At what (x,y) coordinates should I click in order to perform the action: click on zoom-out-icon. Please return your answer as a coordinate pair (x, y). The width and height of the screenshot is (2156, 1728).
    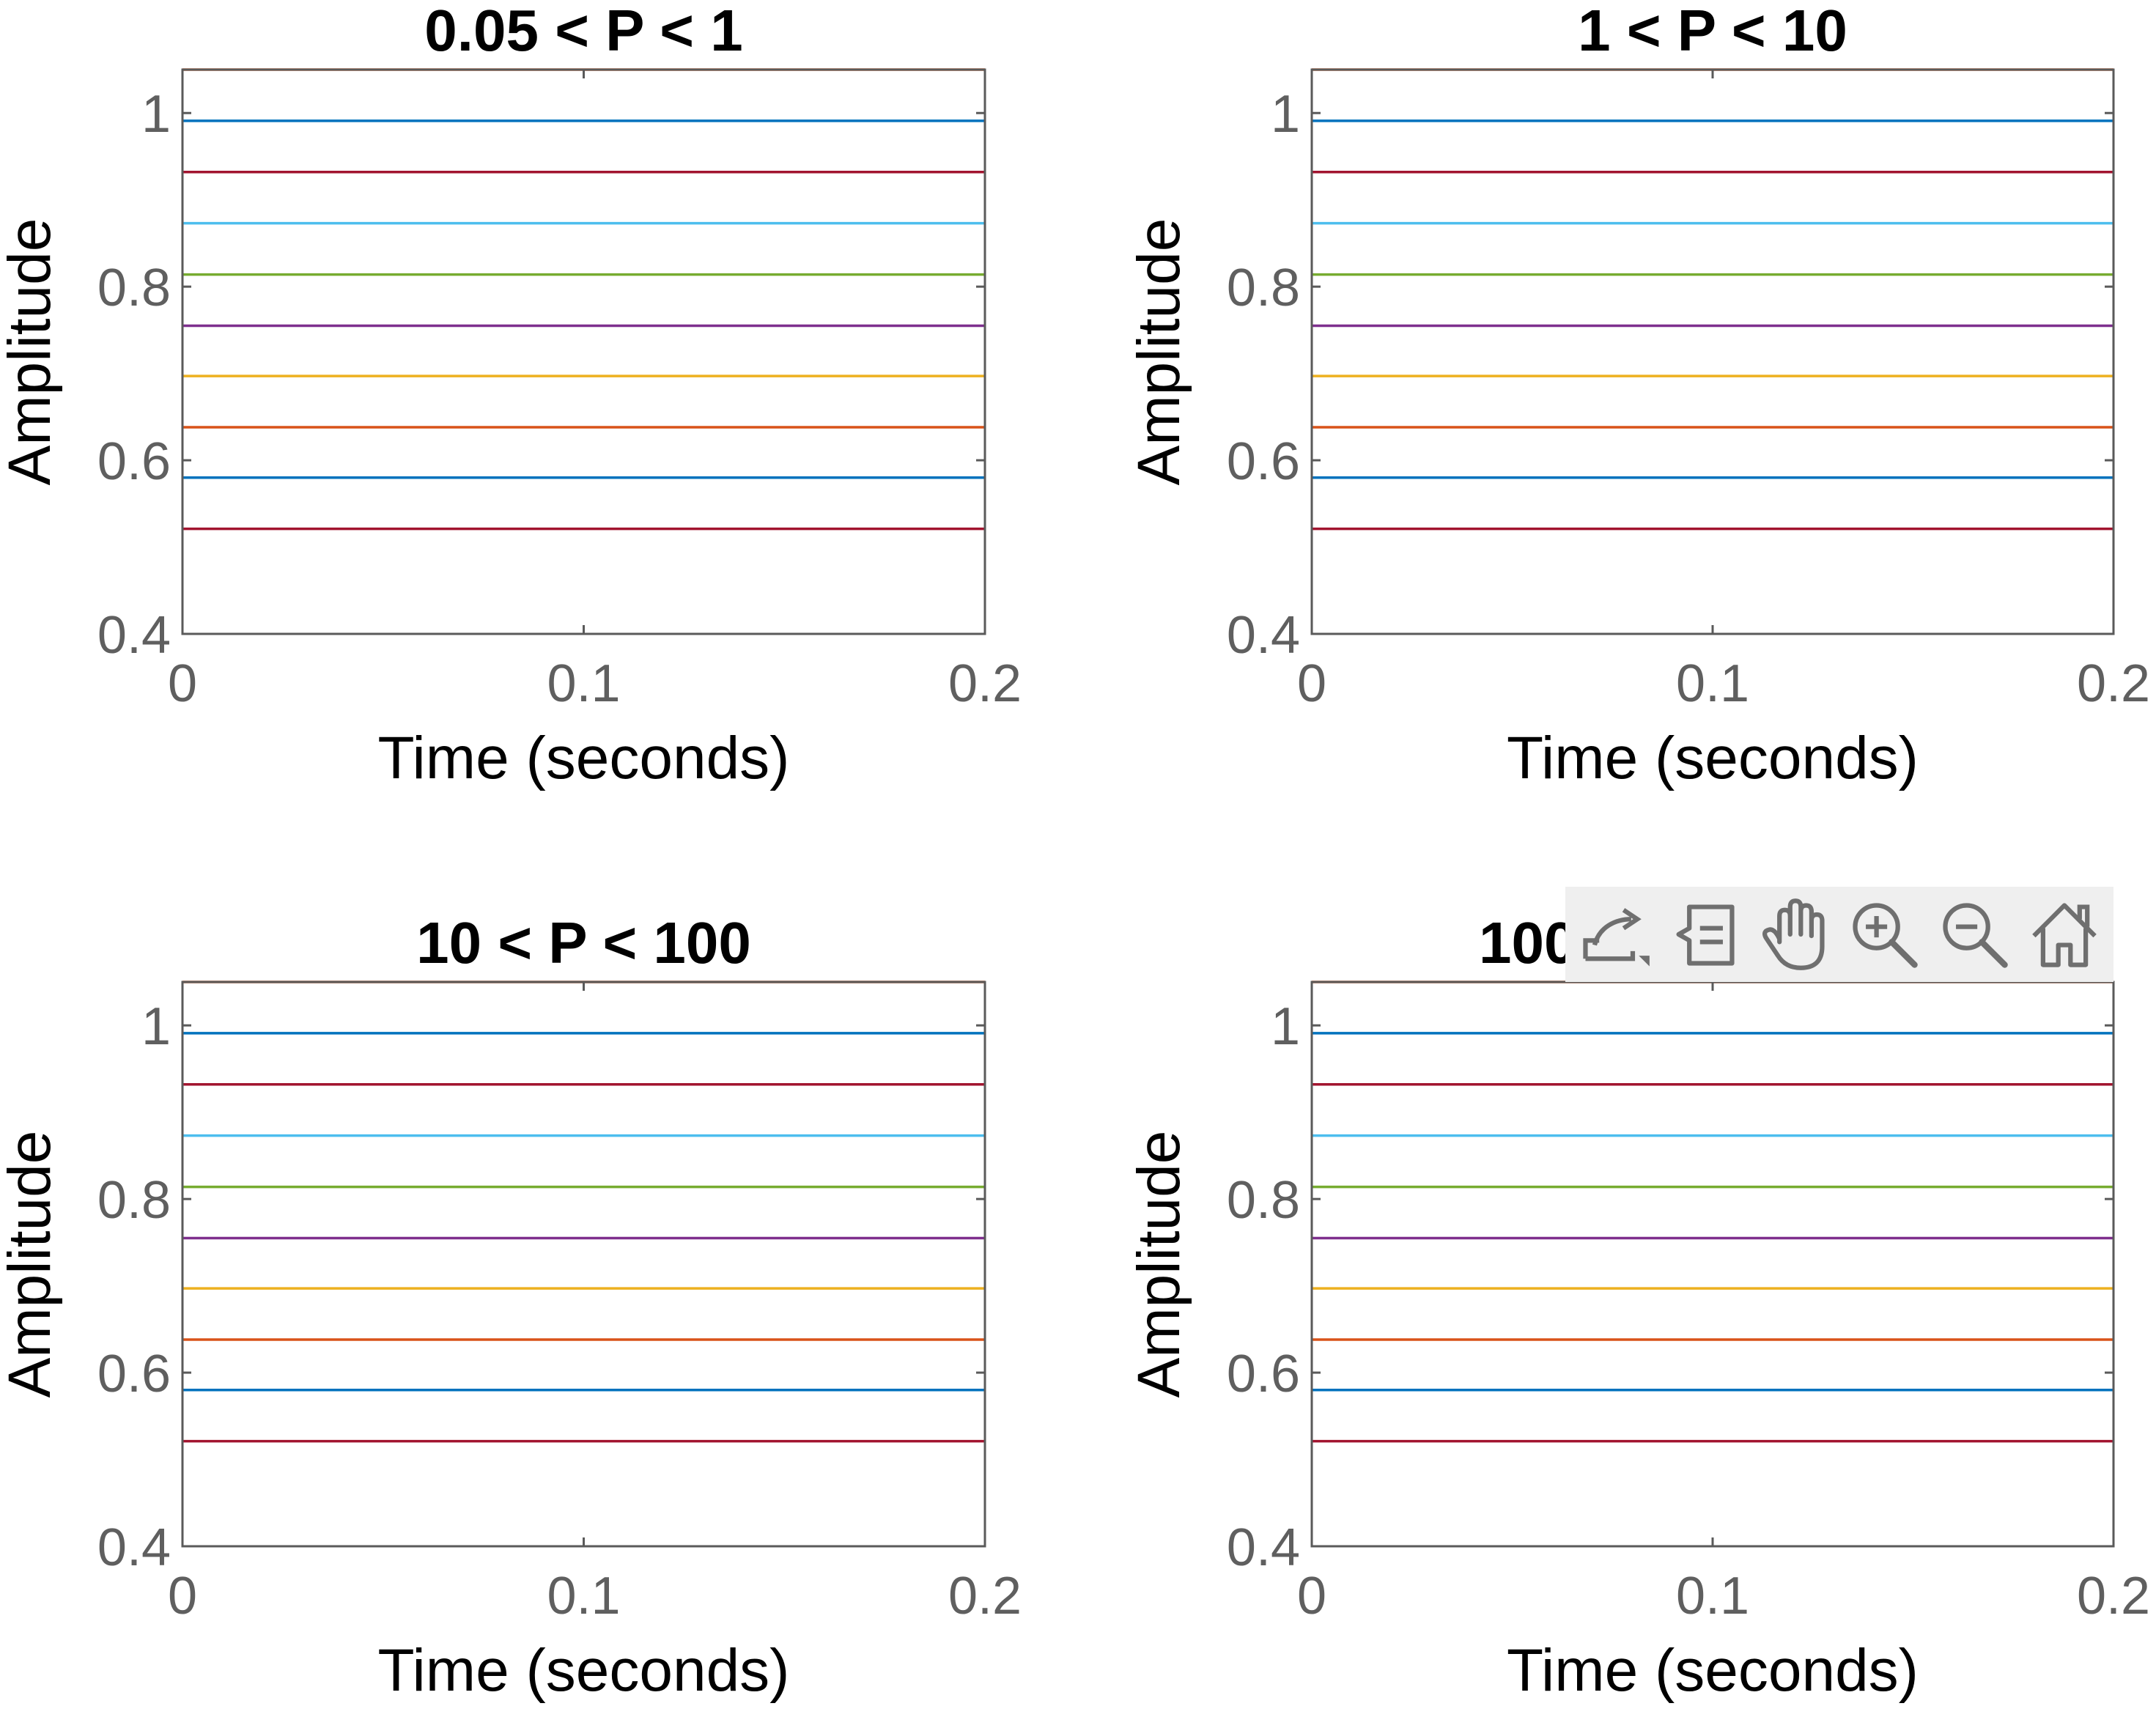
    Looking at the image, I should click on (1975, 935).